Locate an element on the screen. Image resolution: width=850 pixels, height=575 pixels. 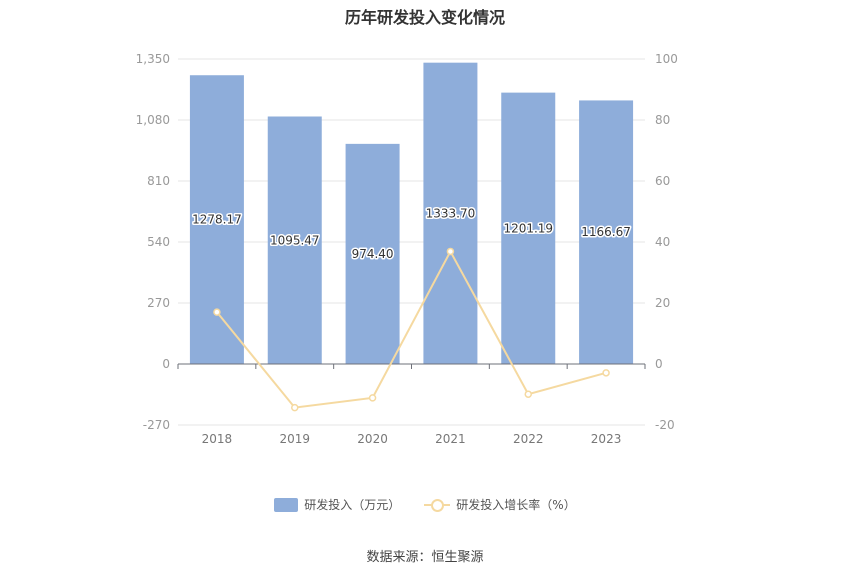
right-axis-tick-label: 100 is located at coordinates (666, 59).